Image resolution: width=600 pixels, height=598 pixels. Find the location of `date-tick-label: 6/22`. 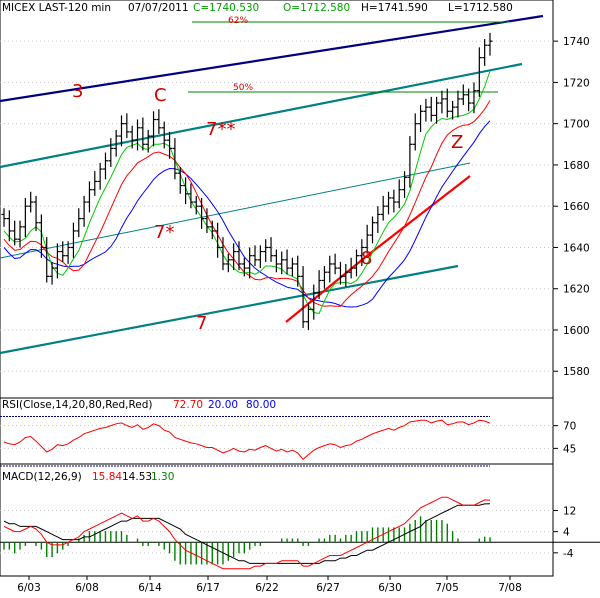

date-tick-label: 6/22 is located at coordinates (267, 588).